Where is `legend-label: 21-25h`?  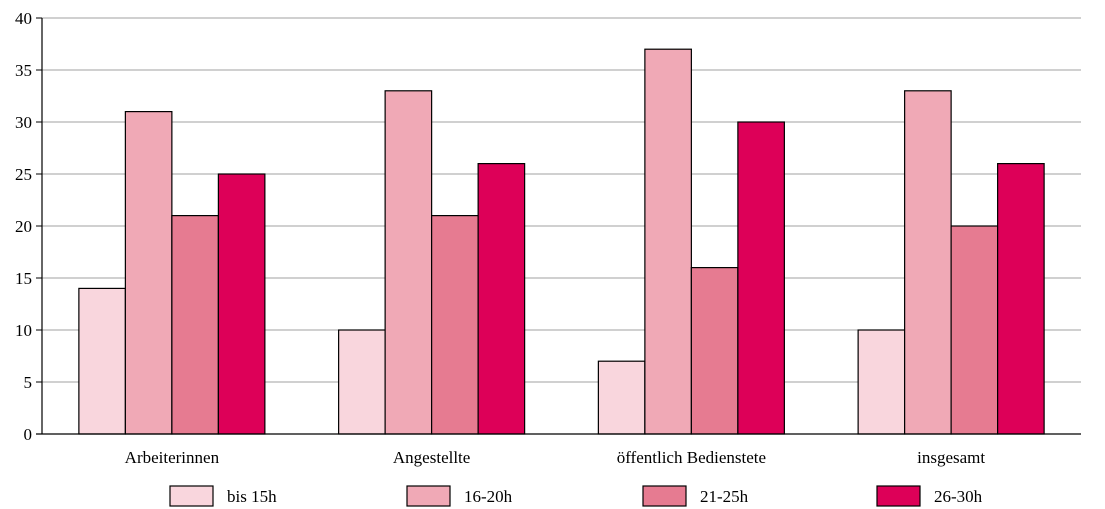
legend-label: 21-25h is located at coordinates (724, 496).